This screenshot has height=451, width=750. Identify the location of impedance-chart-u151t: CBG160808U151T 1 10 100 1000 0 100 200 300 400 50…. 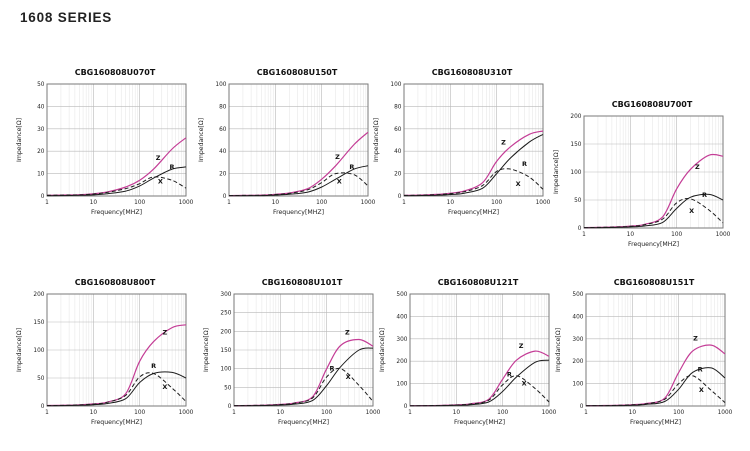
(643, 353).